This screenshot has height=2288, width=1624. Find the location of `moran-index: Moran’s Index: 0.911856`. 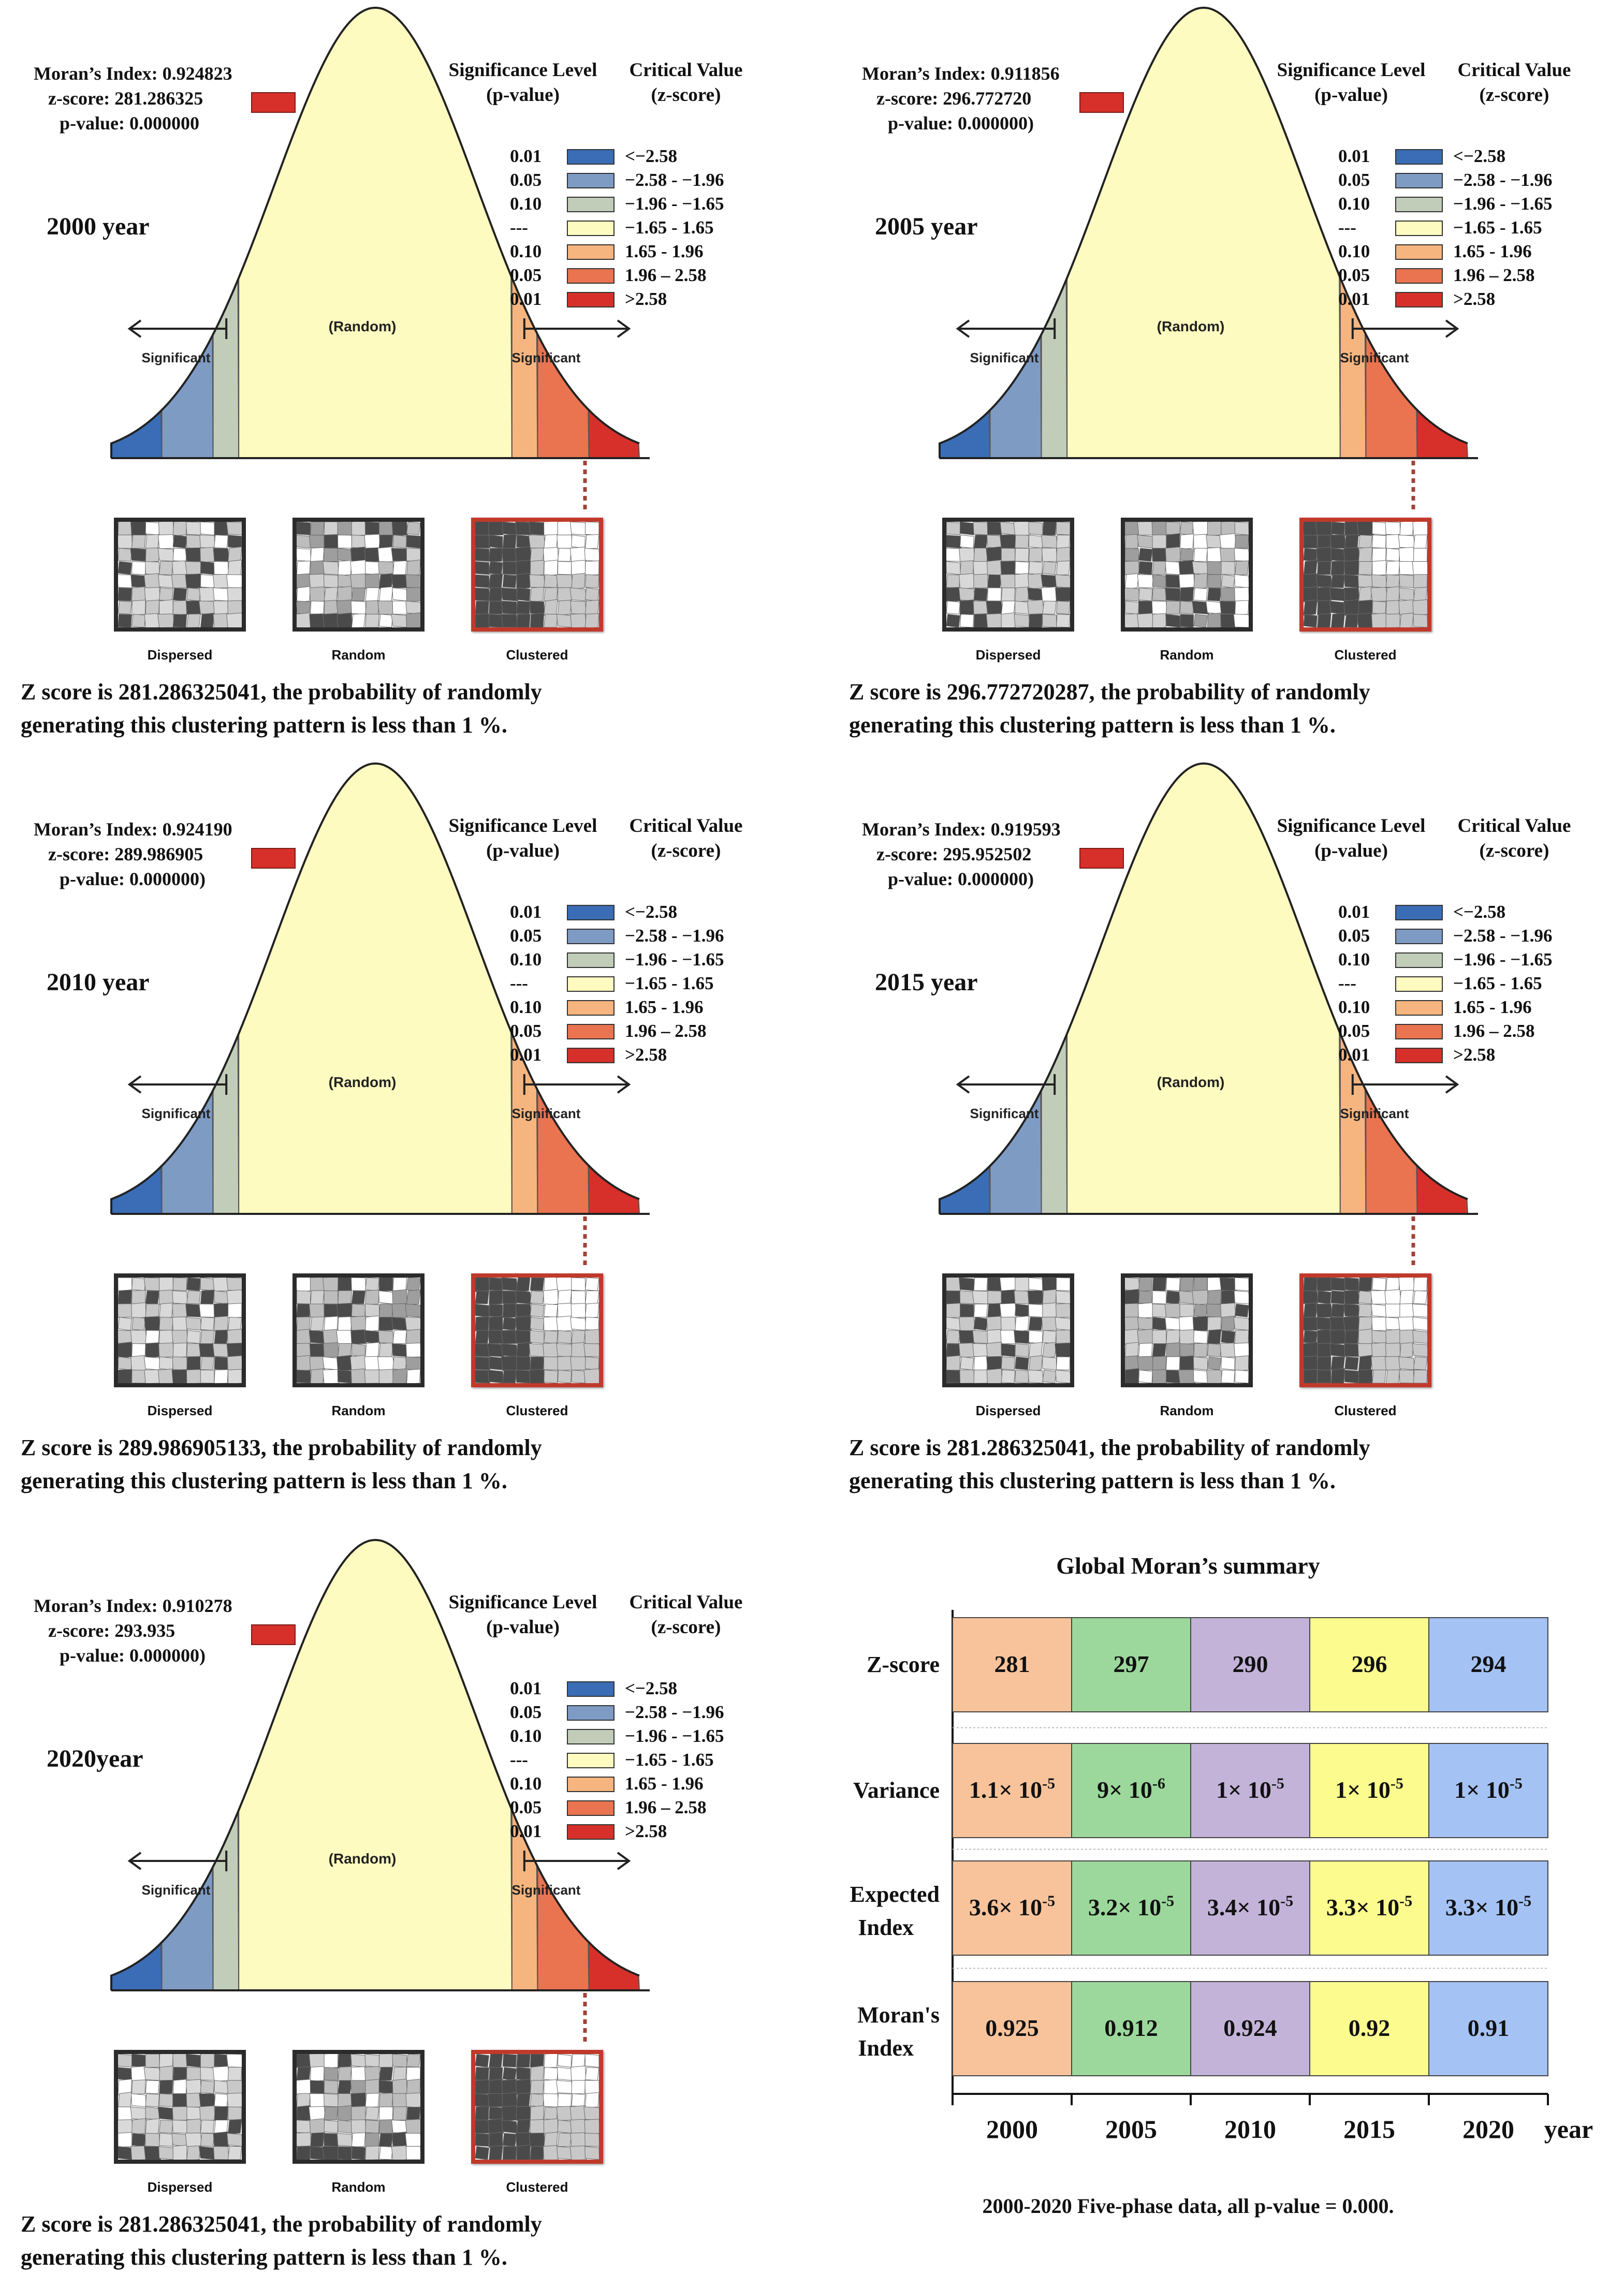

moran-index: Moran’s Index: 0.911856 is located at coordinates (961, 74).